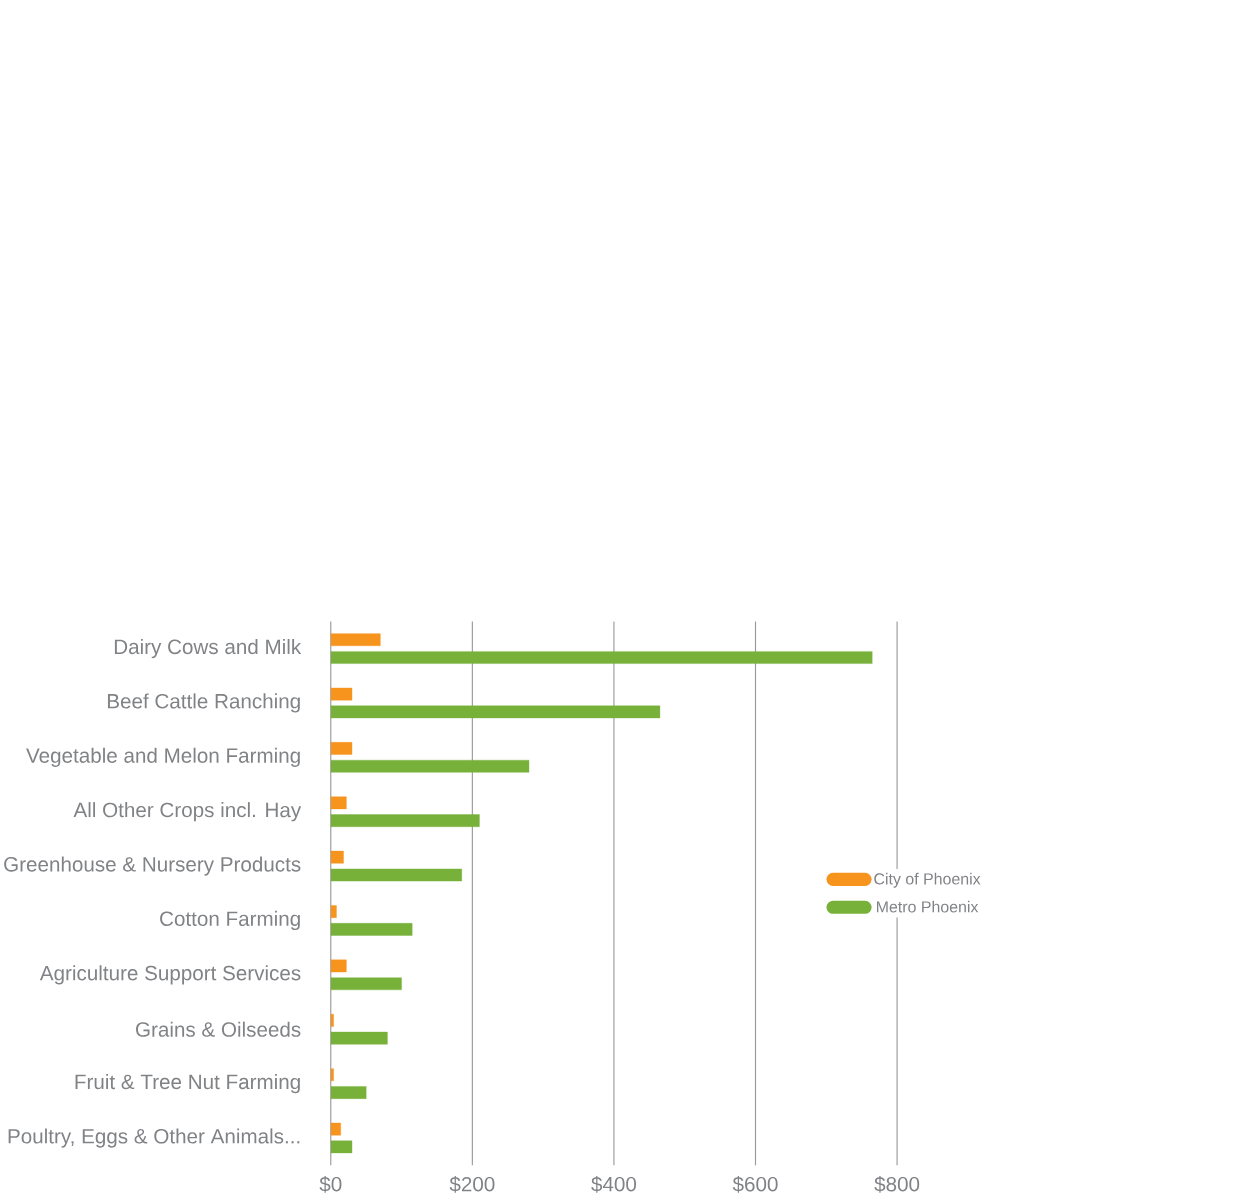 This screenshot has width=1251, height=1196. What do you see at coordinates (152, 866) in the screenshot?
I see `y-tick-label: Greenhouse & Nursery Products` at bounding box center [152, 866].